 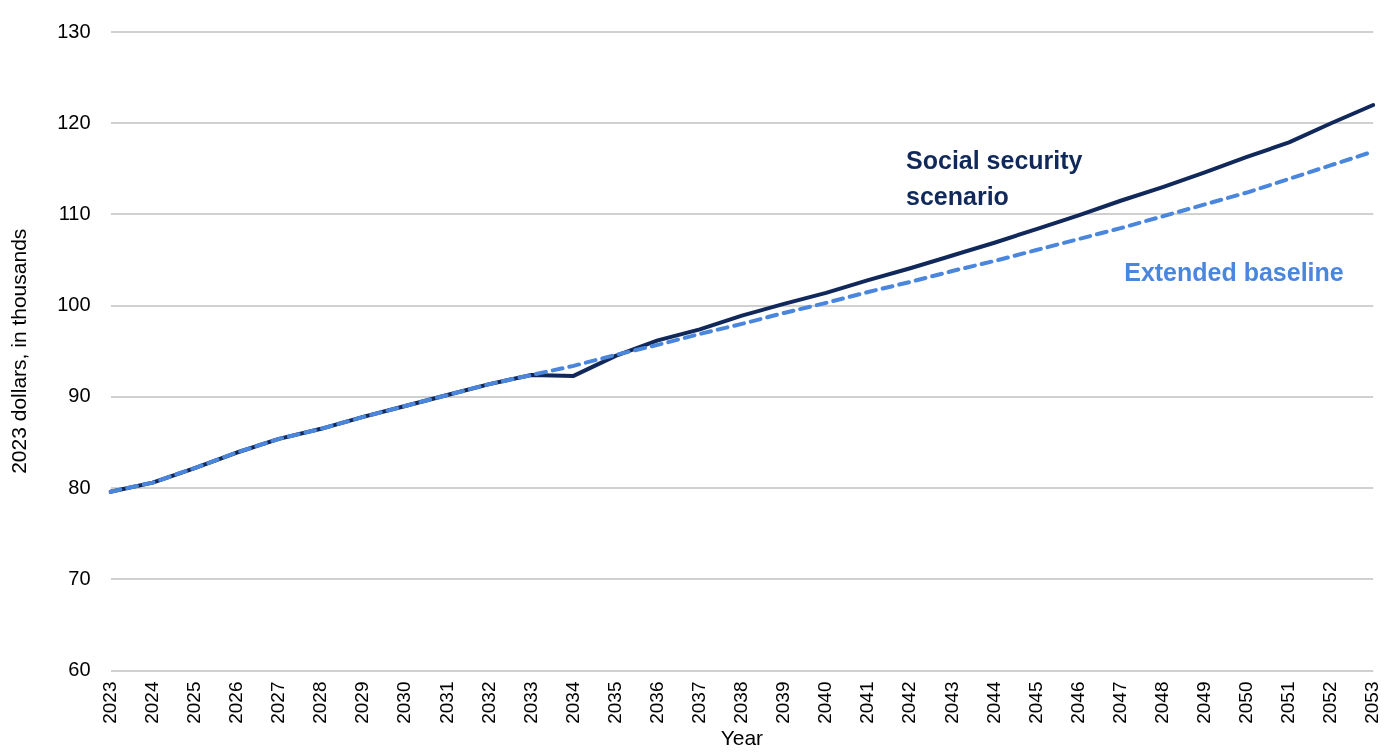 What do you see at coordinates (74, 121) in the screenshot?
I see `y-tick-label: 120` at bounding box center [74, 121].